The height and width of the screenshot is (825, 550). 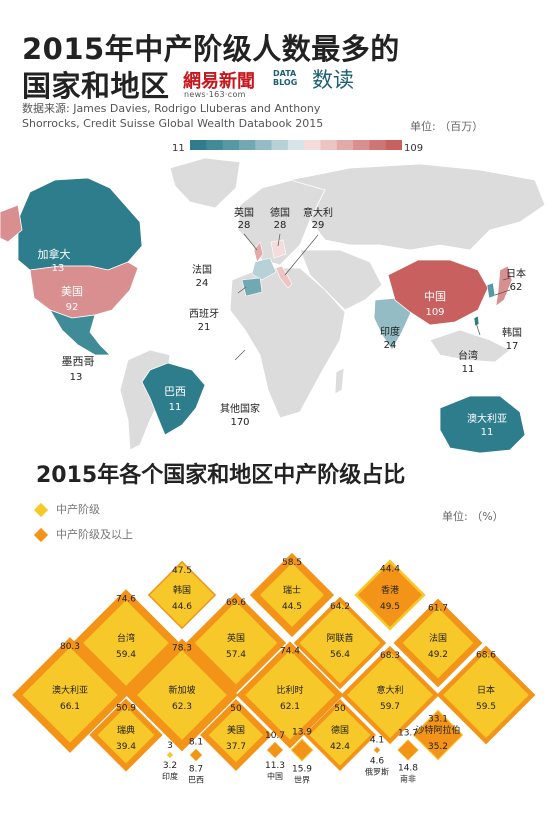 What do you see at coordinates (182, 607) in the screenshot?
I see `value-middle: 44.6` at bounding box center [182, 607].